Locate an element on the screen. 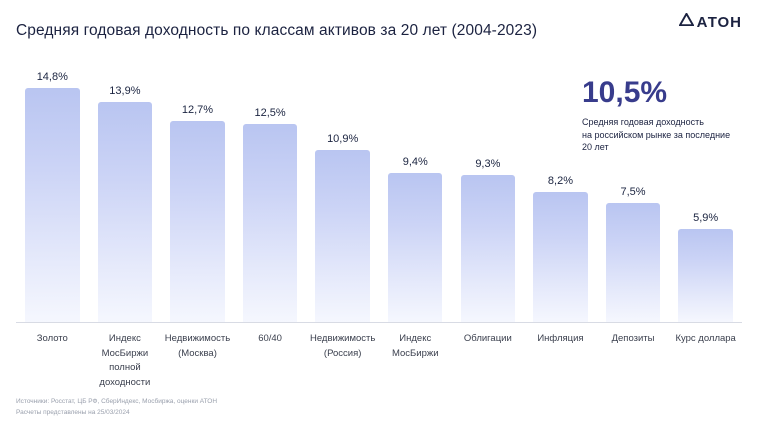 The image size is (758, 425). footer-note: Расчеты представлены на 25/03/2024 is located at coordinates (73, 412).